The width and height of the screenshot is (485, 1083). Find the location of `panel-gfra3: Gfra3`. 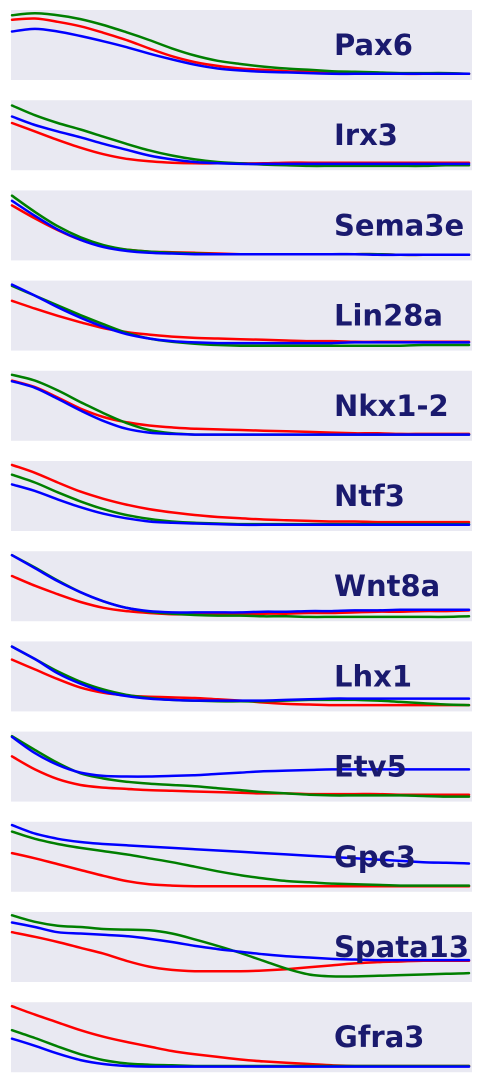

panel-gfra3: Gfra3 is located at coordinates (241, 1037).